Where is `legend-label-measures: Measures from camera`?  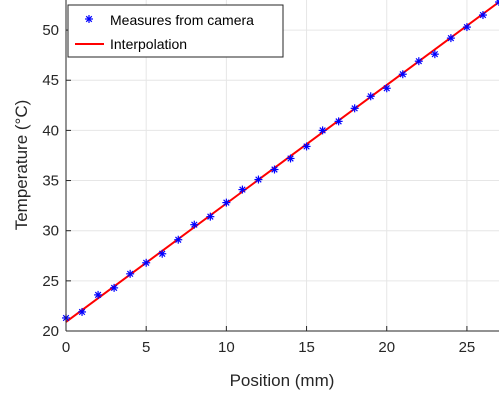 legend-label-measures: Measures from camera is located at coordinates (182, 20).